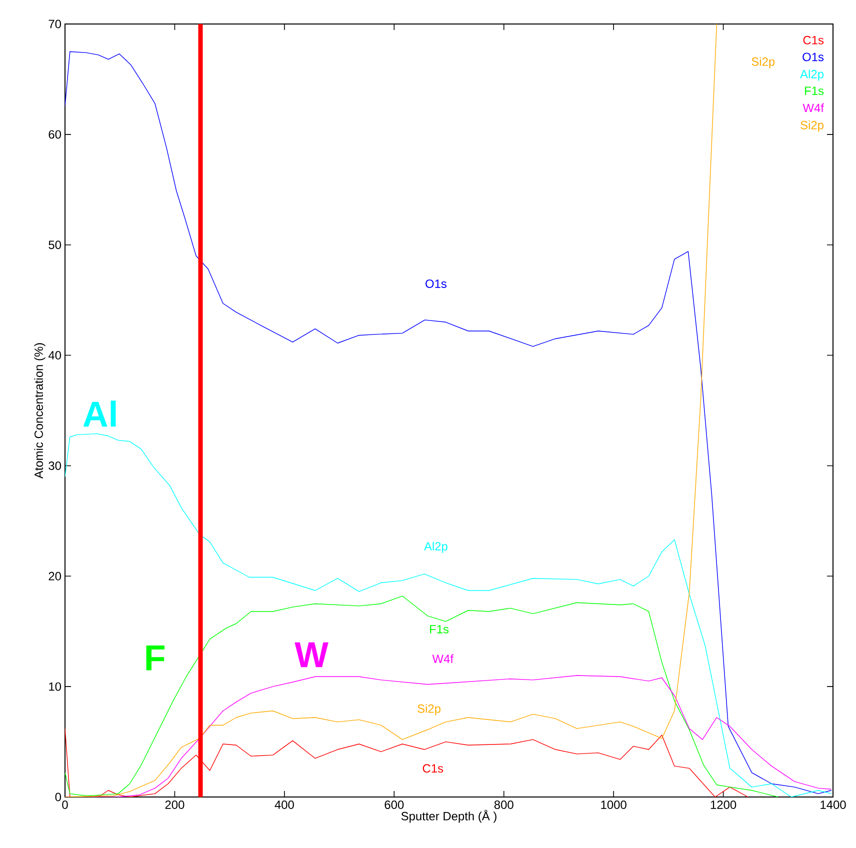 Image resolution: width=856 pixels, height=848 pixels. I want to click on x-tick-label: 200, so click(174, 804).